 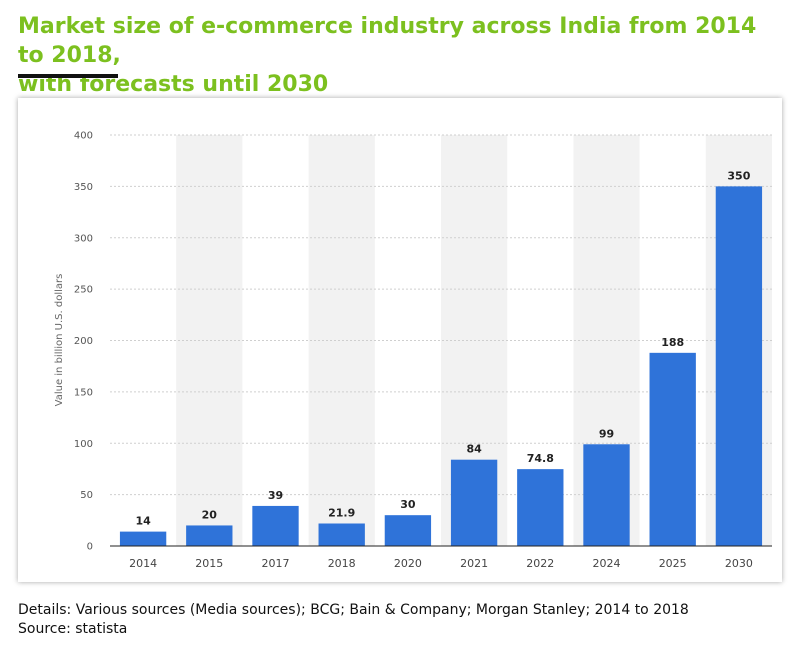 I want to click on bar-value-label: 20, so click(x=210, y=514).